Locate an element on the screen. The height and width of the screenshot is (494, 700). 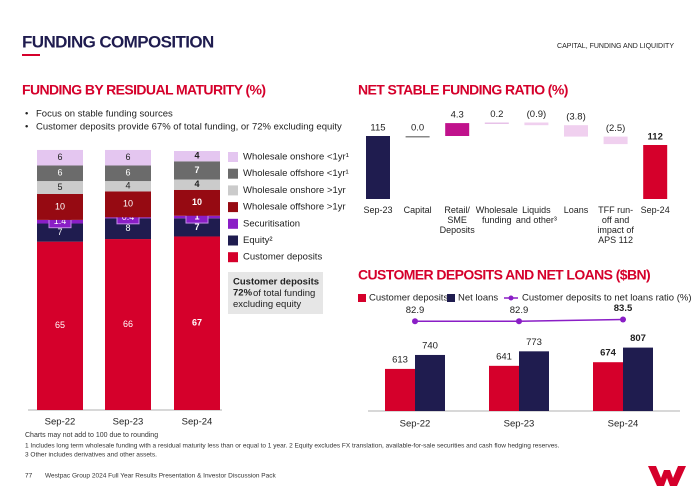
value-label: (2.5) is located at coordinates (616, 128).